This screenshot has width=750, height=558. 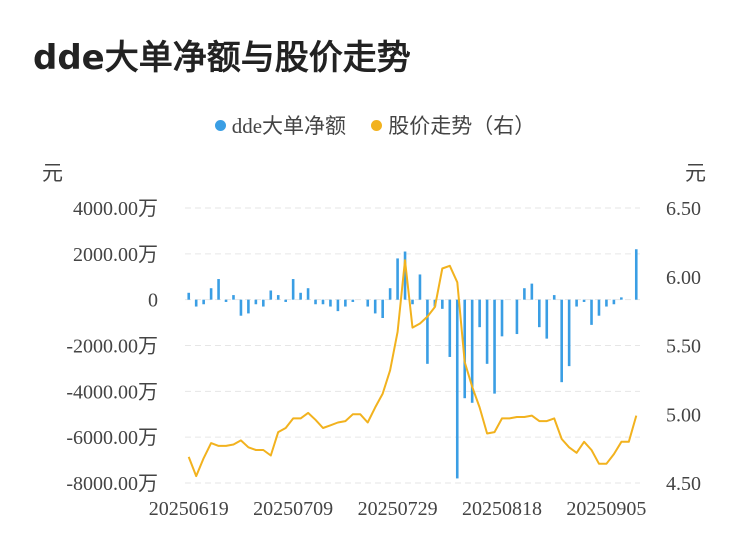 What do you see at coordinates (398, 509) in the screenshot?
I see `x-tick-label: 20250729` at bounding box center [398, 509].